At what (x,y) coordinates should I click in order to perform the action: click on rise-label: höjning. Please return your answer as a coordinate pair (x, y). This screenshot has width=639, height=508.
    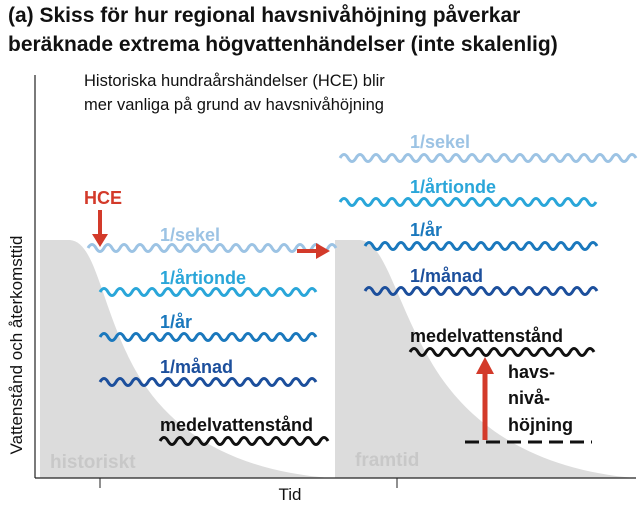
    Looking at the image, I should click on (540, 425).